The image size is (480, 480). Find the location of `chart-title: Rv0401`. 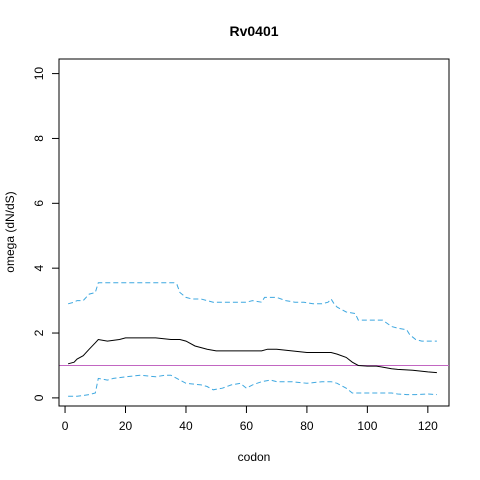

chart-title: Rv0401 is located at coordinates (253, 31).